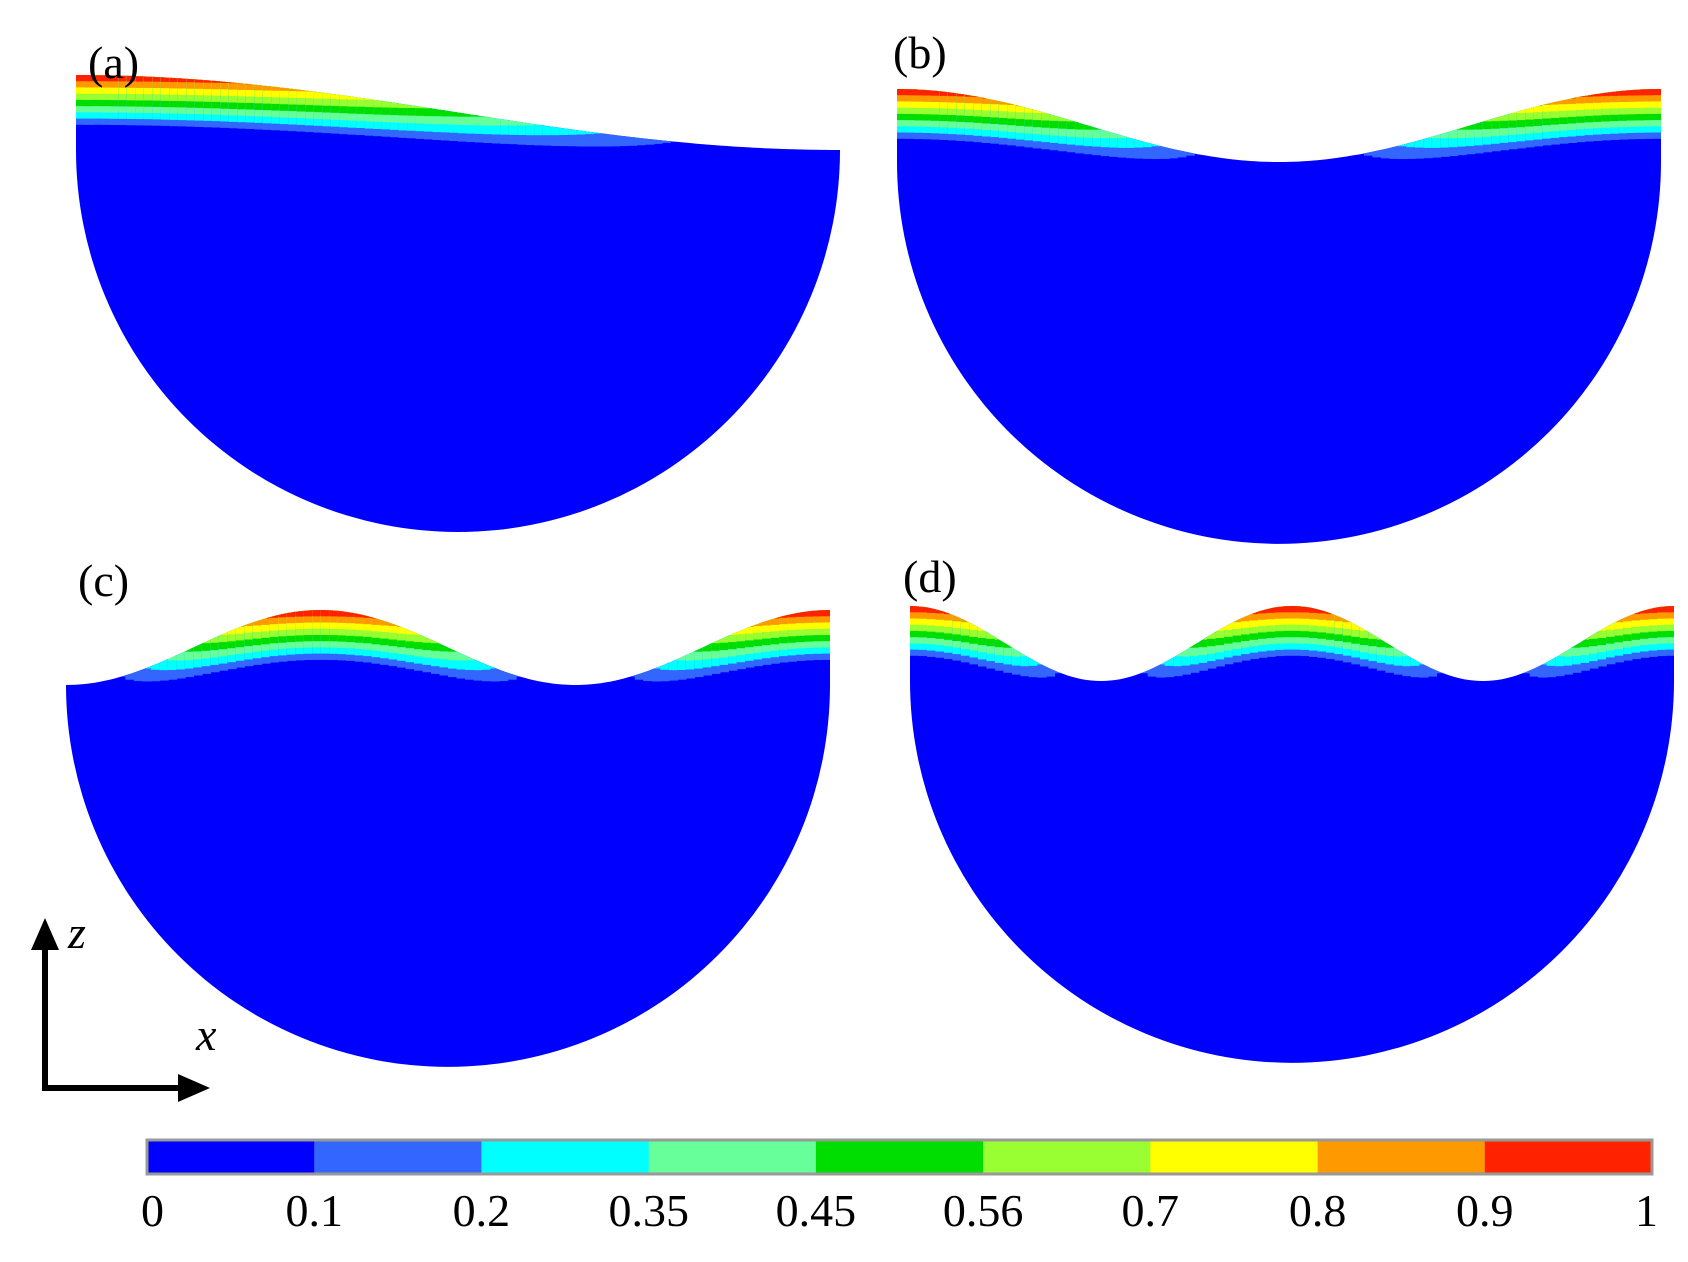 The image size is (1688, 1262). I want to click on colorbar-tick-label: 0.2, so click(482, 1210).